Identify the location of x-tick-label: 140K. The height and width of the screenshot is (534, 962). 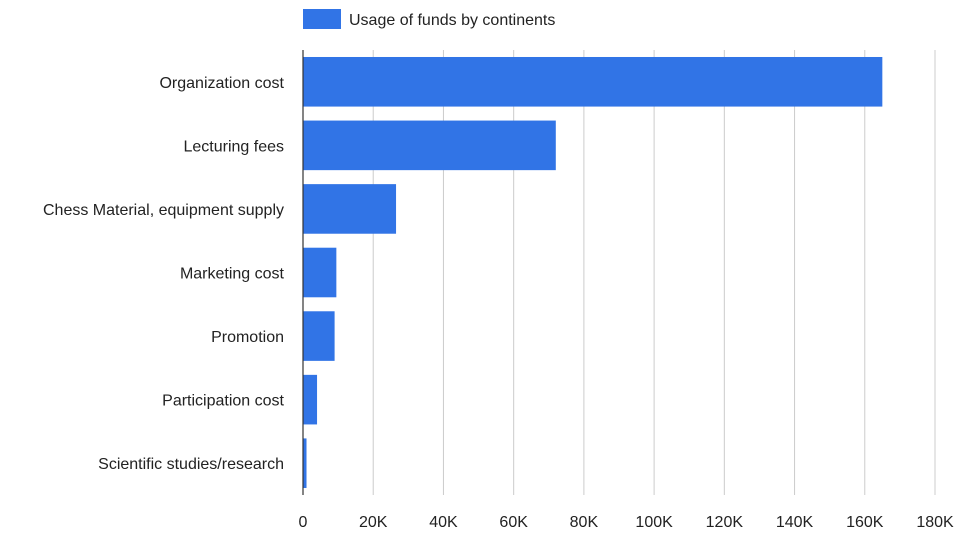
(795, 522).